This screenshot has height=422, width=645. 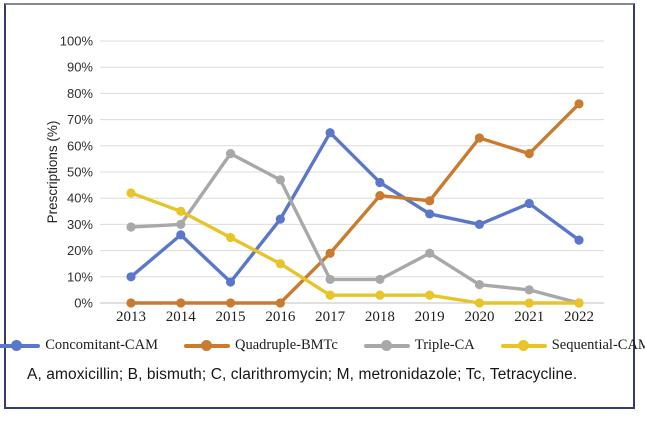 What do you see at coordinates (330, 317) in the screenshot?
I see `x-tick-label: 2017` at bounding box center [330, 317].